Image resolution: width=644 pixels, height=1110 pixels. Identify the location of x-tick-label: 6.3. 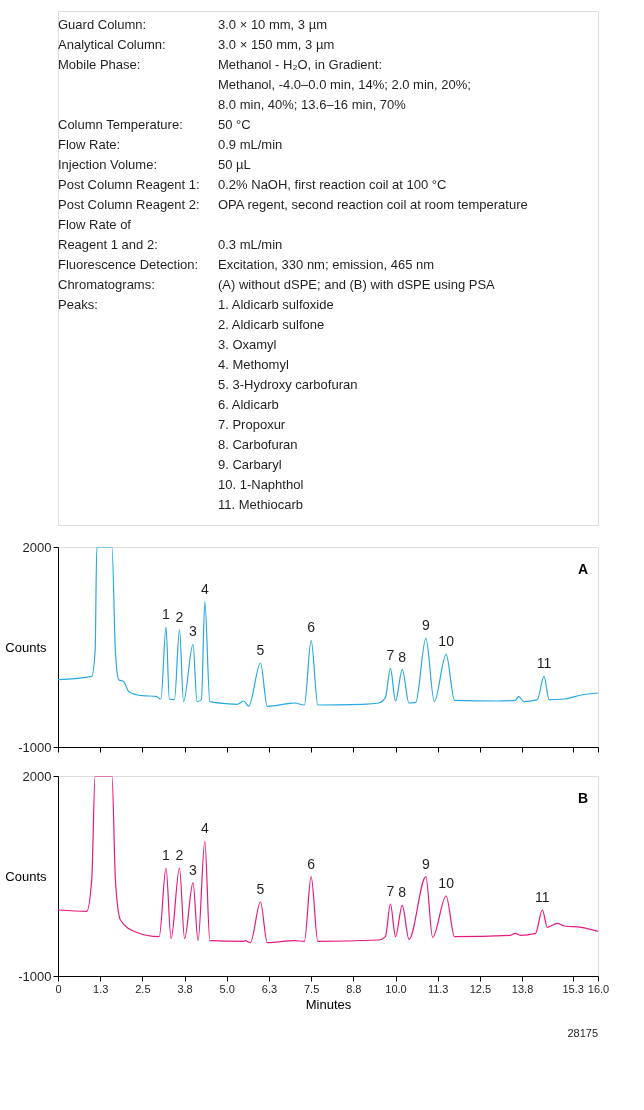
(269, 988).